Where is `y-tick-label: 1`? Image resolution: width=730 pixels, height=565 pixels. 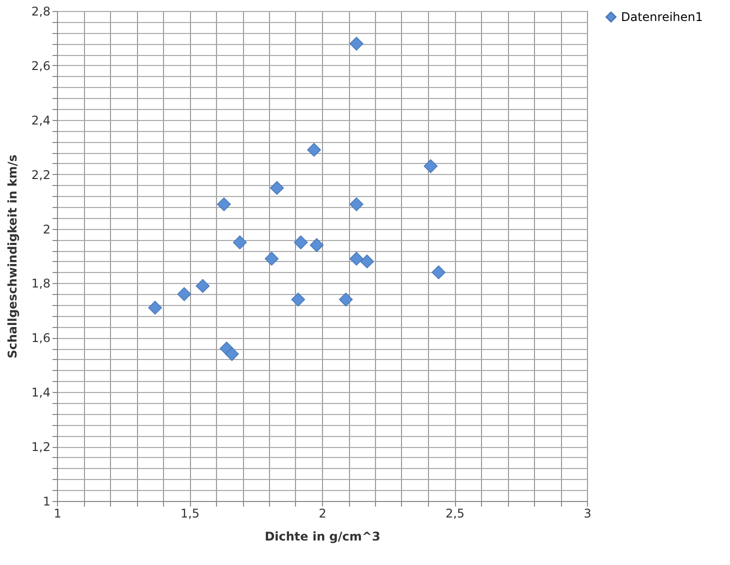
y-tick-label: 1 is located at coordinates (46, 501).